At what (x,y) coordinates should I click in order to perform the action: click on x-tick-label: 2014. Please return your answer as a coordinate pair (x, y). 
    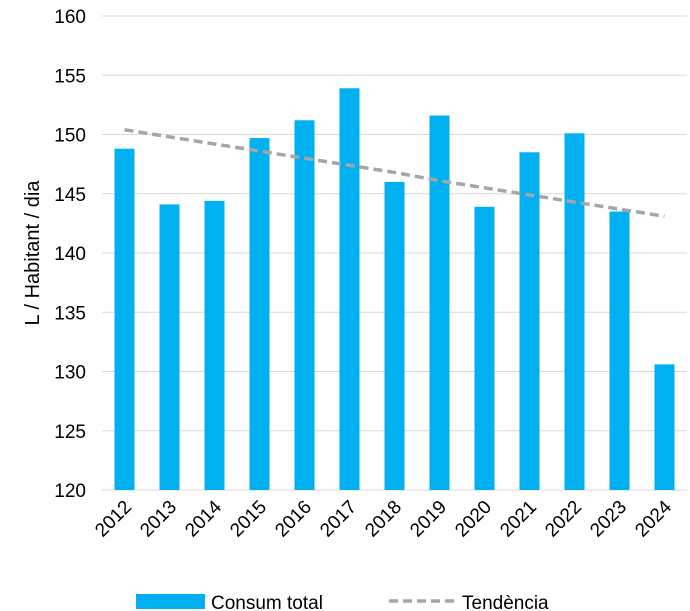
    Looking at the image, I should click on (203, 518).